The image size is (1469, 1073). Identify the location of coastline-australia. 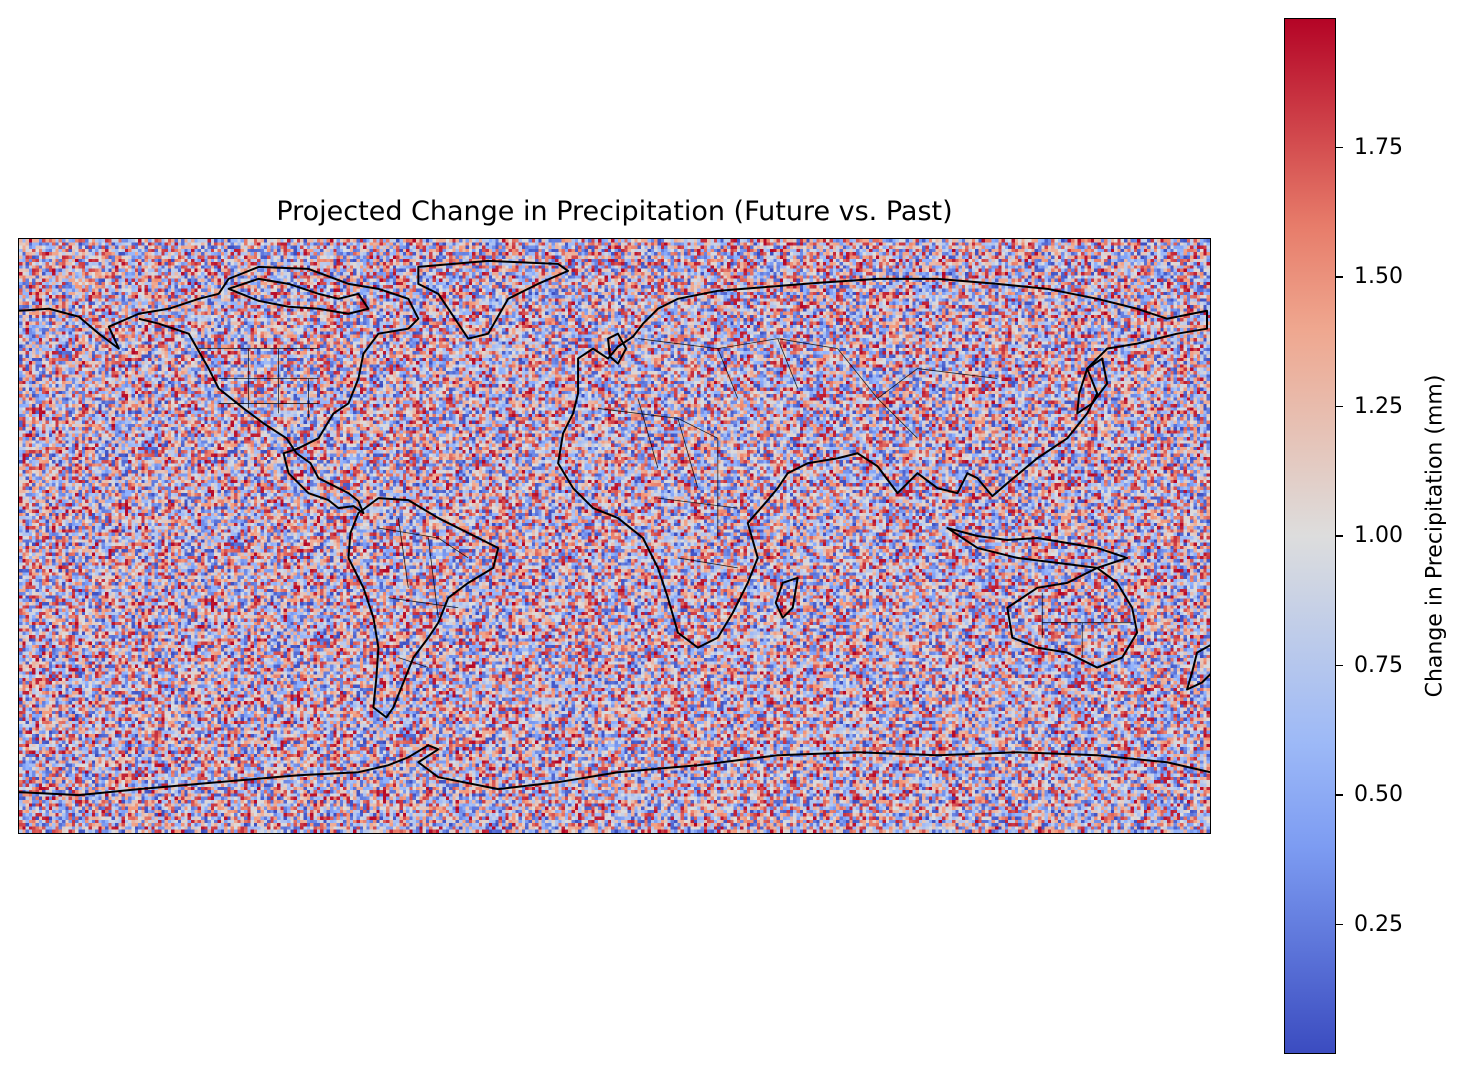
(1072, 617).